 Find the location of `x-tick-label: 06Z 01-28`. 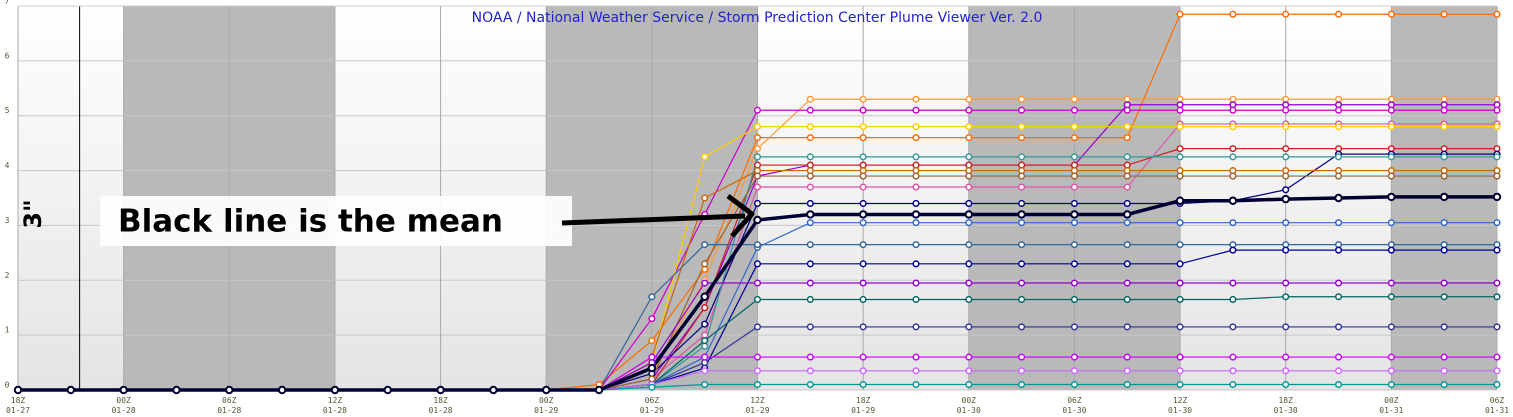

x-tick-label: 06Z 01-28 is located at coordinates (229, 405).